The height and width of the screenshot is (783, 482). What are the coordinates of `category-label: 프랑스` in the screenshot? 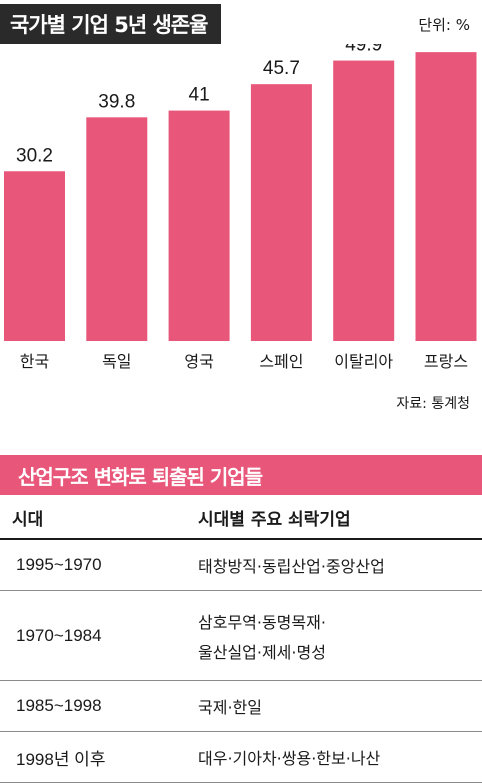 It's located at (446, 361).